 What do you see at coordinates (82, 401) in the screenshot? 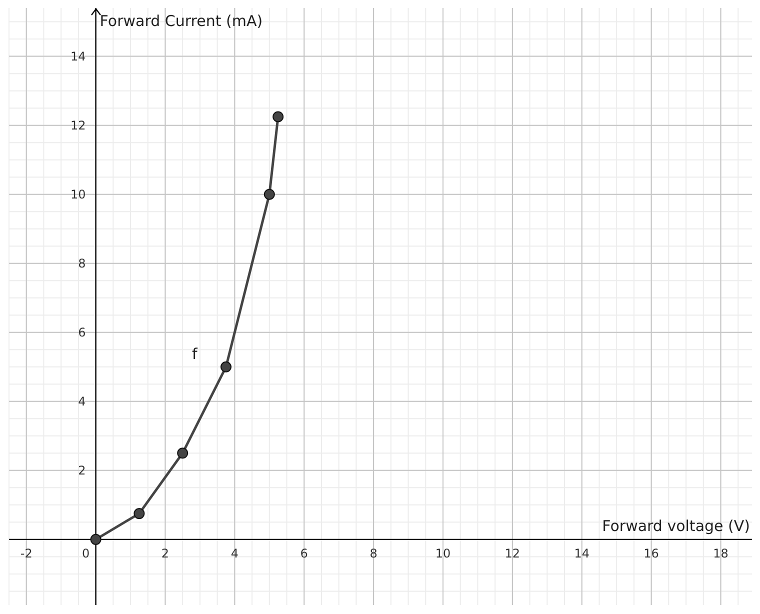
I see `y-tick-label: 4` at bounding box center [82, 401].